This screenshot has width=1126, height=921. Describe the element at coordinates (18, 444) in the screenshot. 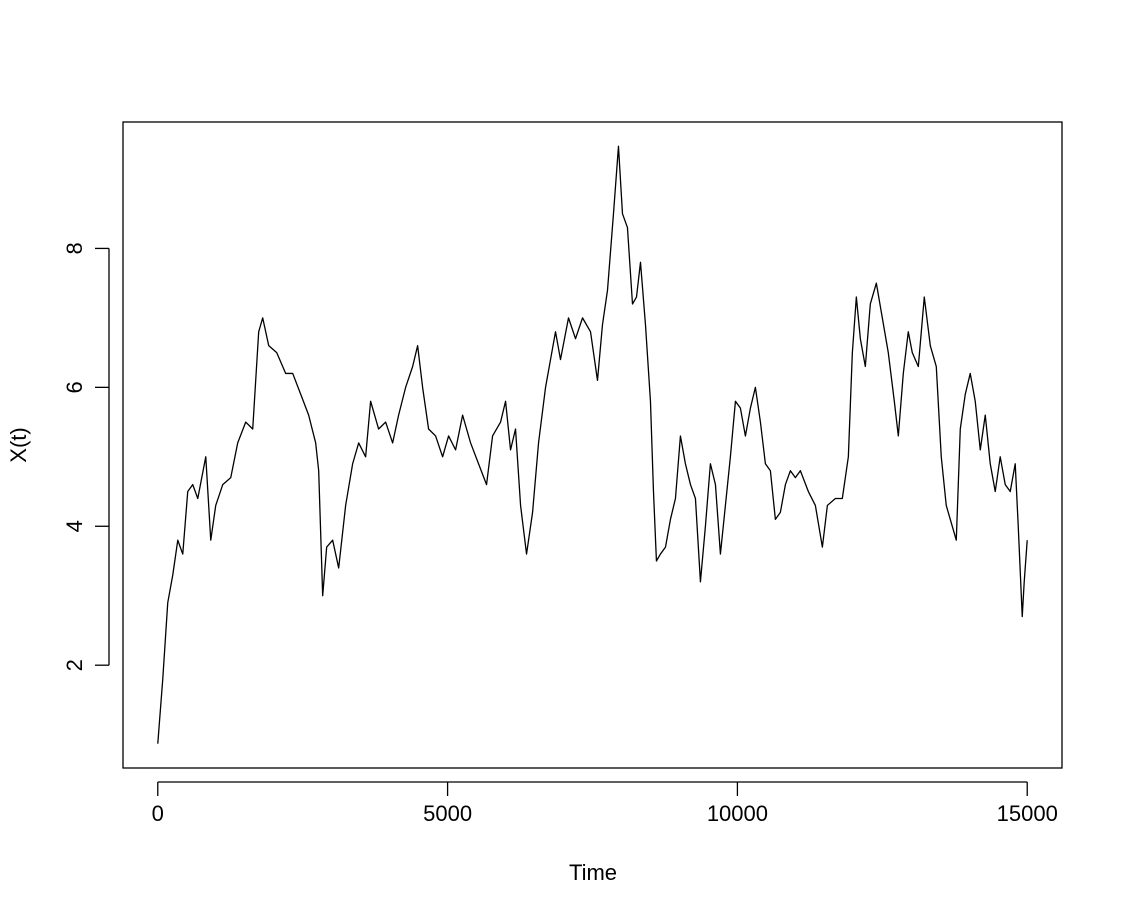

I see `y-axis-label: X(t)` at that location.